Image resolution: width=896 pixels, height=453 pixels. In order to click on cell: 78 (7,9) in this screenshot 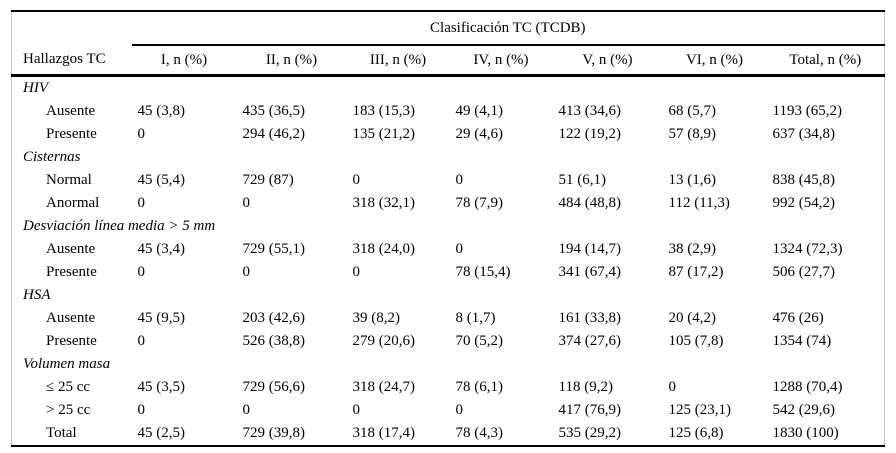, I will do `click(479, 203)`.